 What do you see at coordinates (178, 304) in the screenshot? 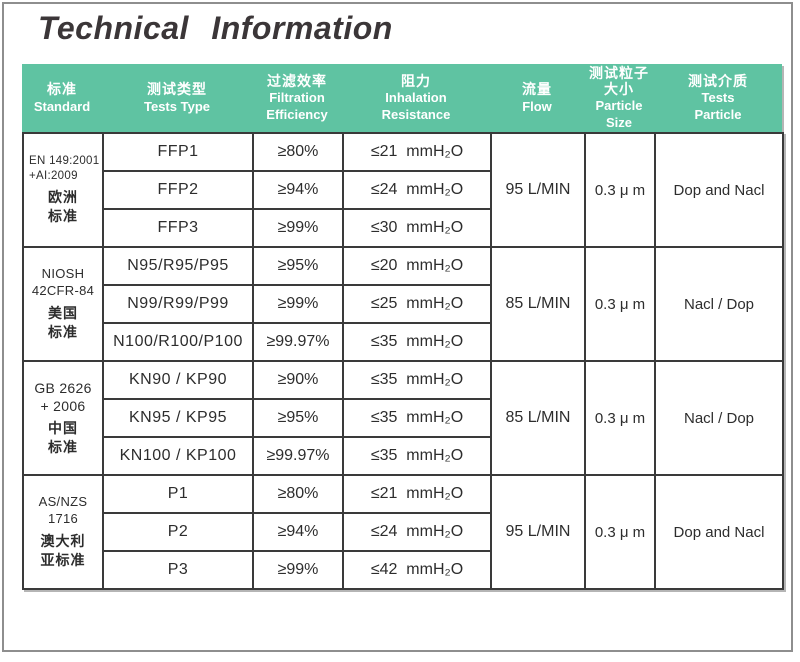
I see `test-type-cell: N99/R99/P99` at bounding box center [178, 304].